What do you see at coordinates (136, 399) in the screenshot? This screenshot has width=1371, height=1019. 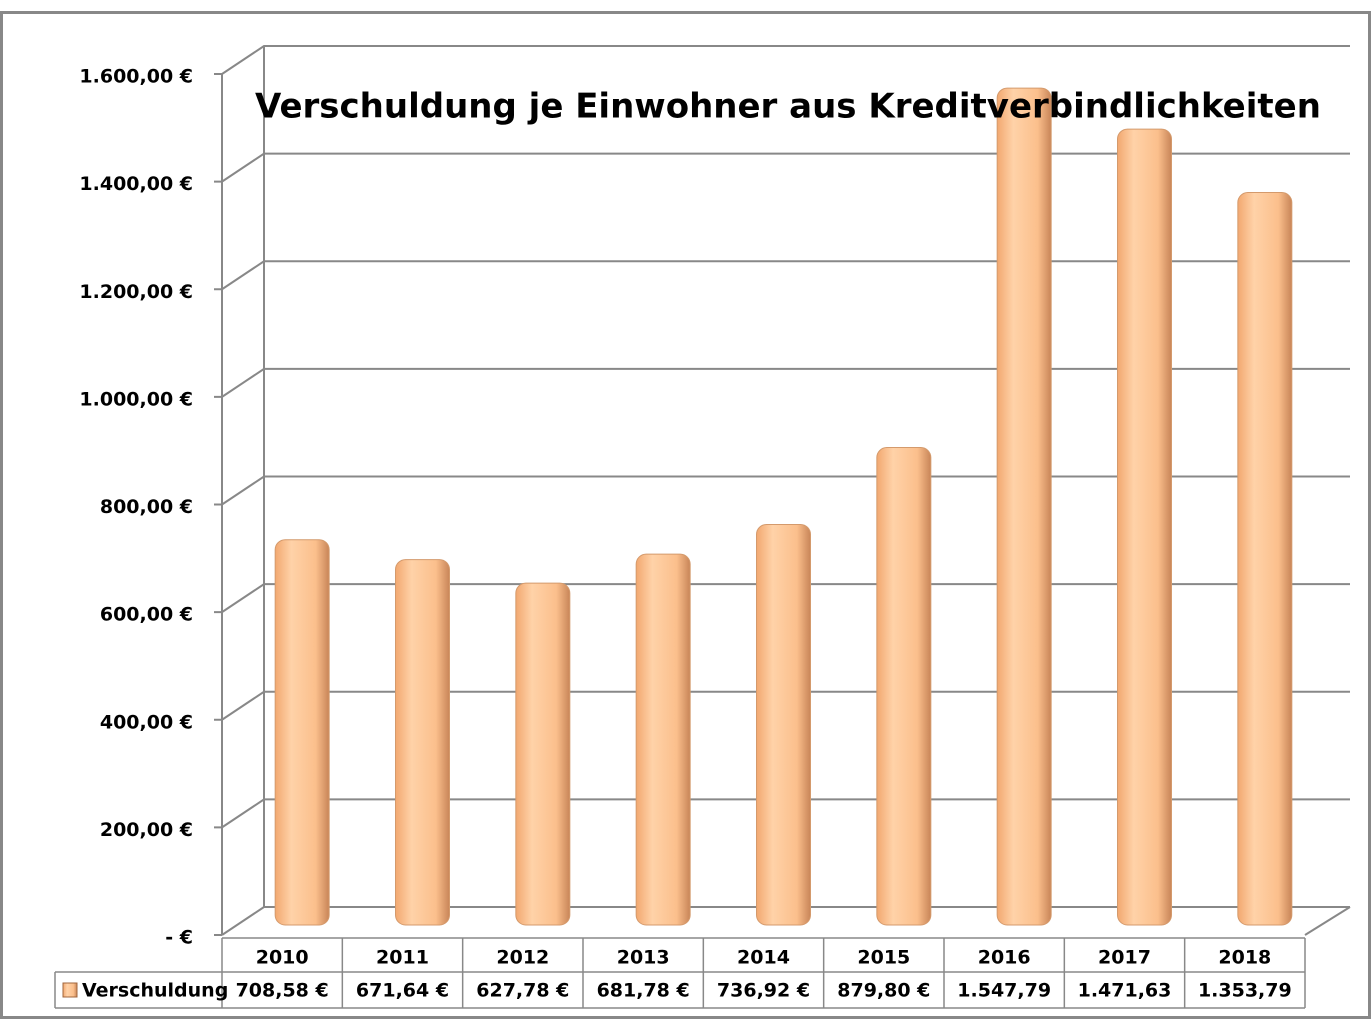 I see `y-tick-label: 1.000,00 €` at bounding box center [136, 399].